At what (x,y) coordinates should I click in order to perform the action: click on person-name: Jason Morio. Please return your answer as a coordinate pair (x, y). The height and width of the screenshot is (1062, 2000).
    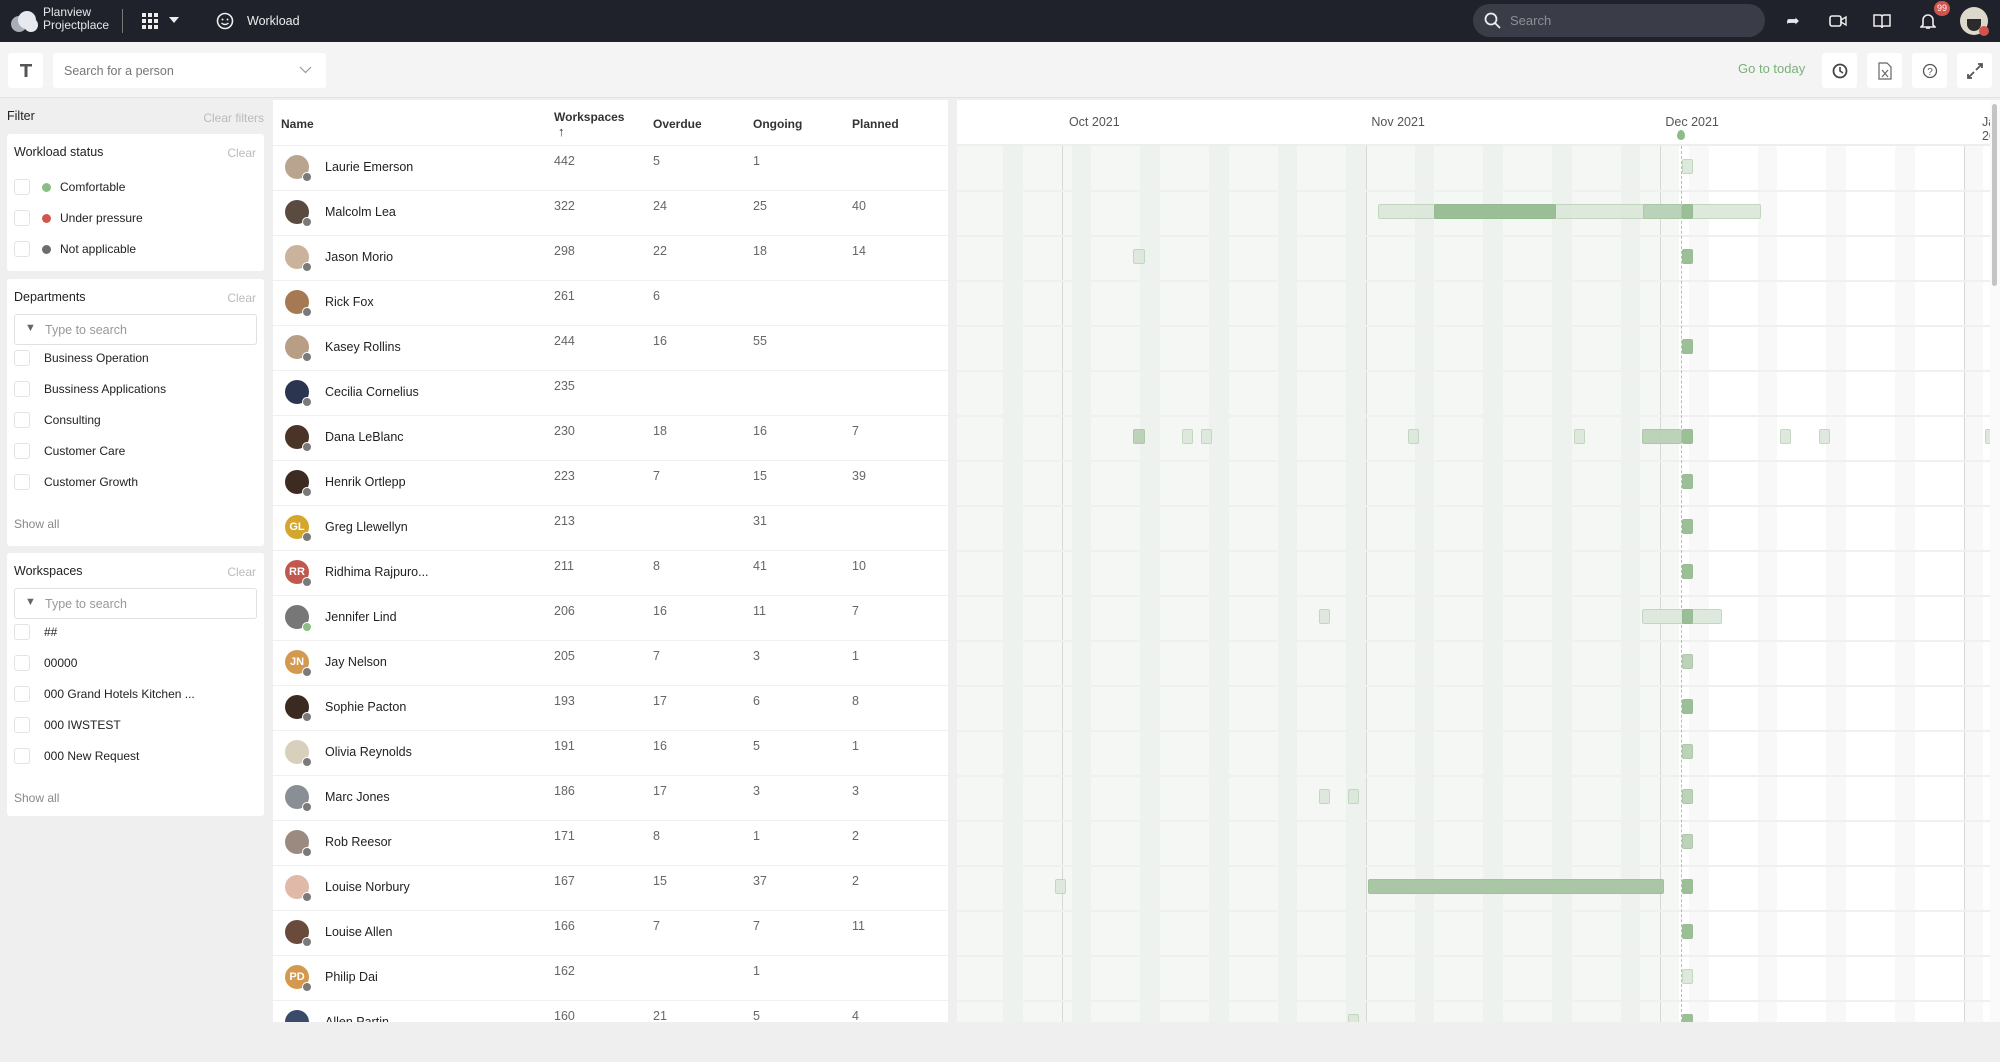
    Looking at the image, I should click on (359, 257).